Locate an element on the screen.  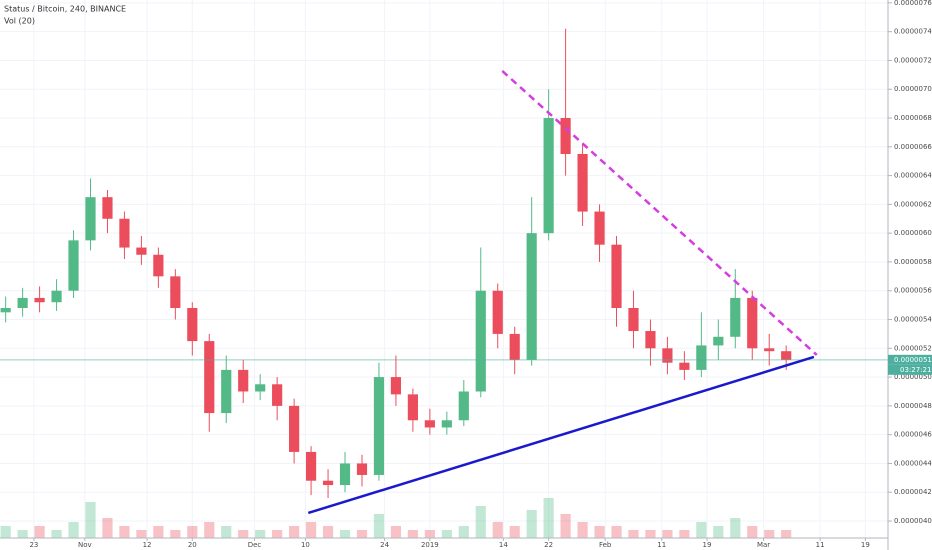
countdown-box is located at coordinates (910, 369).